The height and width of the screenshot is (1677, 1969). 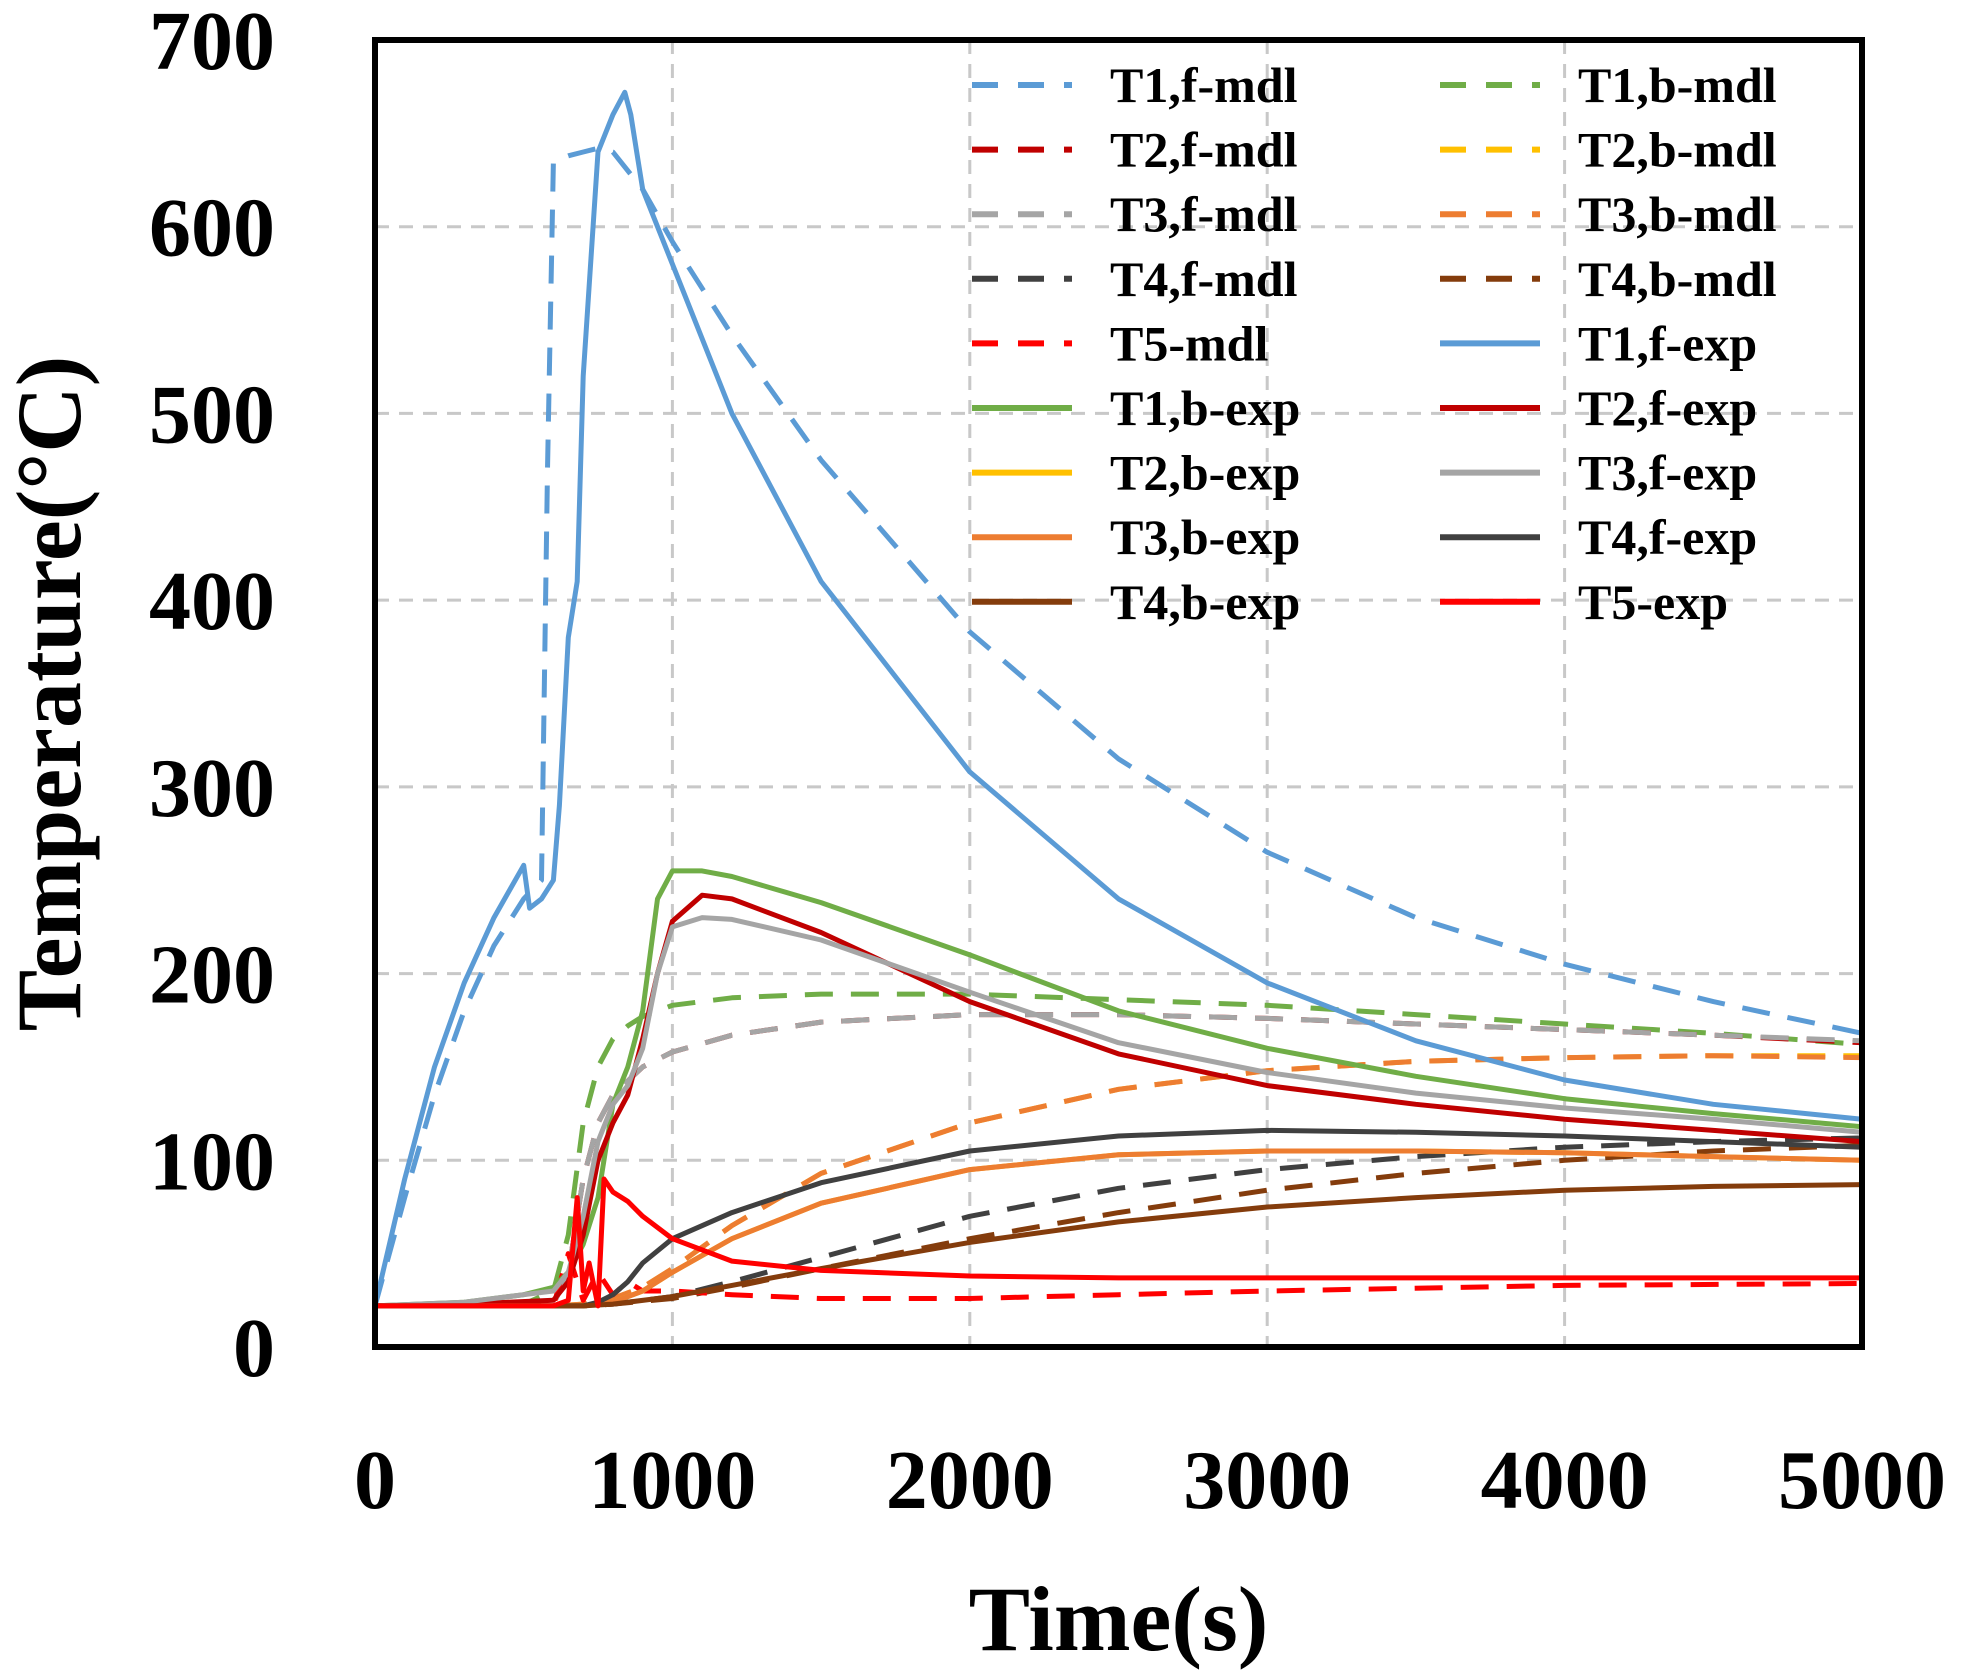 I want to click on legend-label-t3-f-mdl: T3,f-mdl, so click(x=1204, y=214).